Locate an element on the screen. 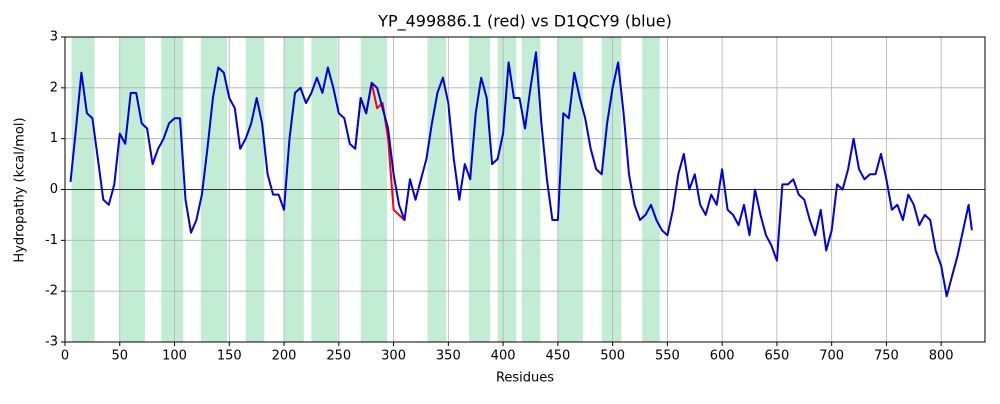 The width and height of the screenshot is (1000, 404). x-tick-label: 750 is located at coordinates (886, 356).